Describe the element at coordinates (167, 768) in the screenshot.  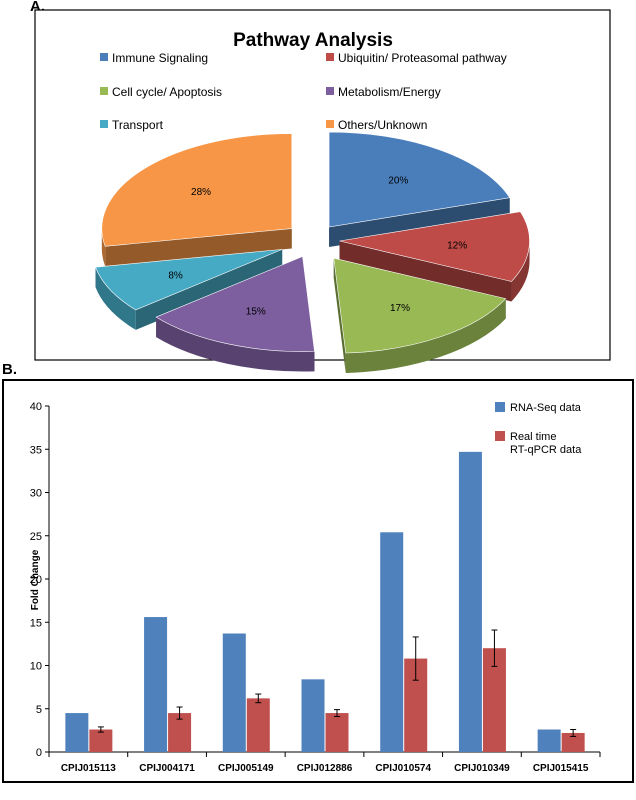
I see `x-tick-label: CPIJ004171` at that location.